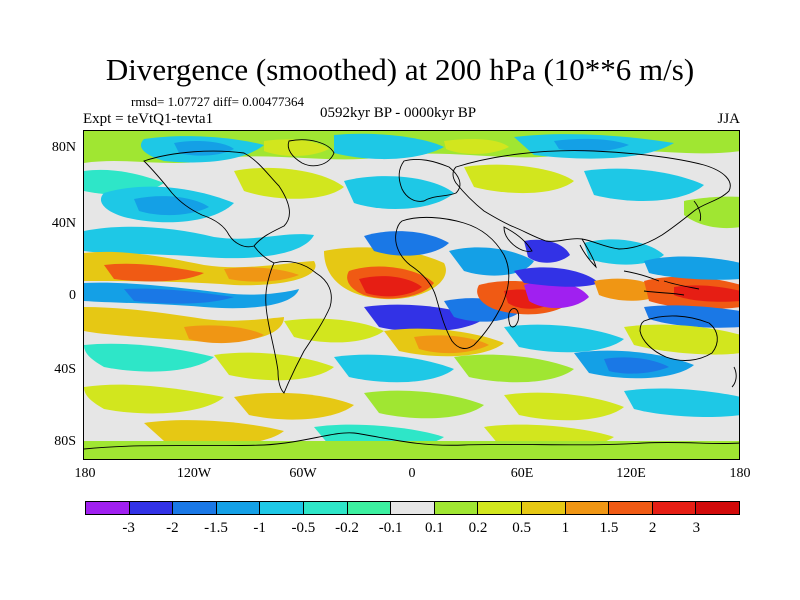 The height and width of the screenshot is (600, 800). What do you see at coordinates (217, 101) in the screenshot?
I see `stats-text: rmsd= 1.07727 diff= 0.00477364` at bounding box center [217, 101].